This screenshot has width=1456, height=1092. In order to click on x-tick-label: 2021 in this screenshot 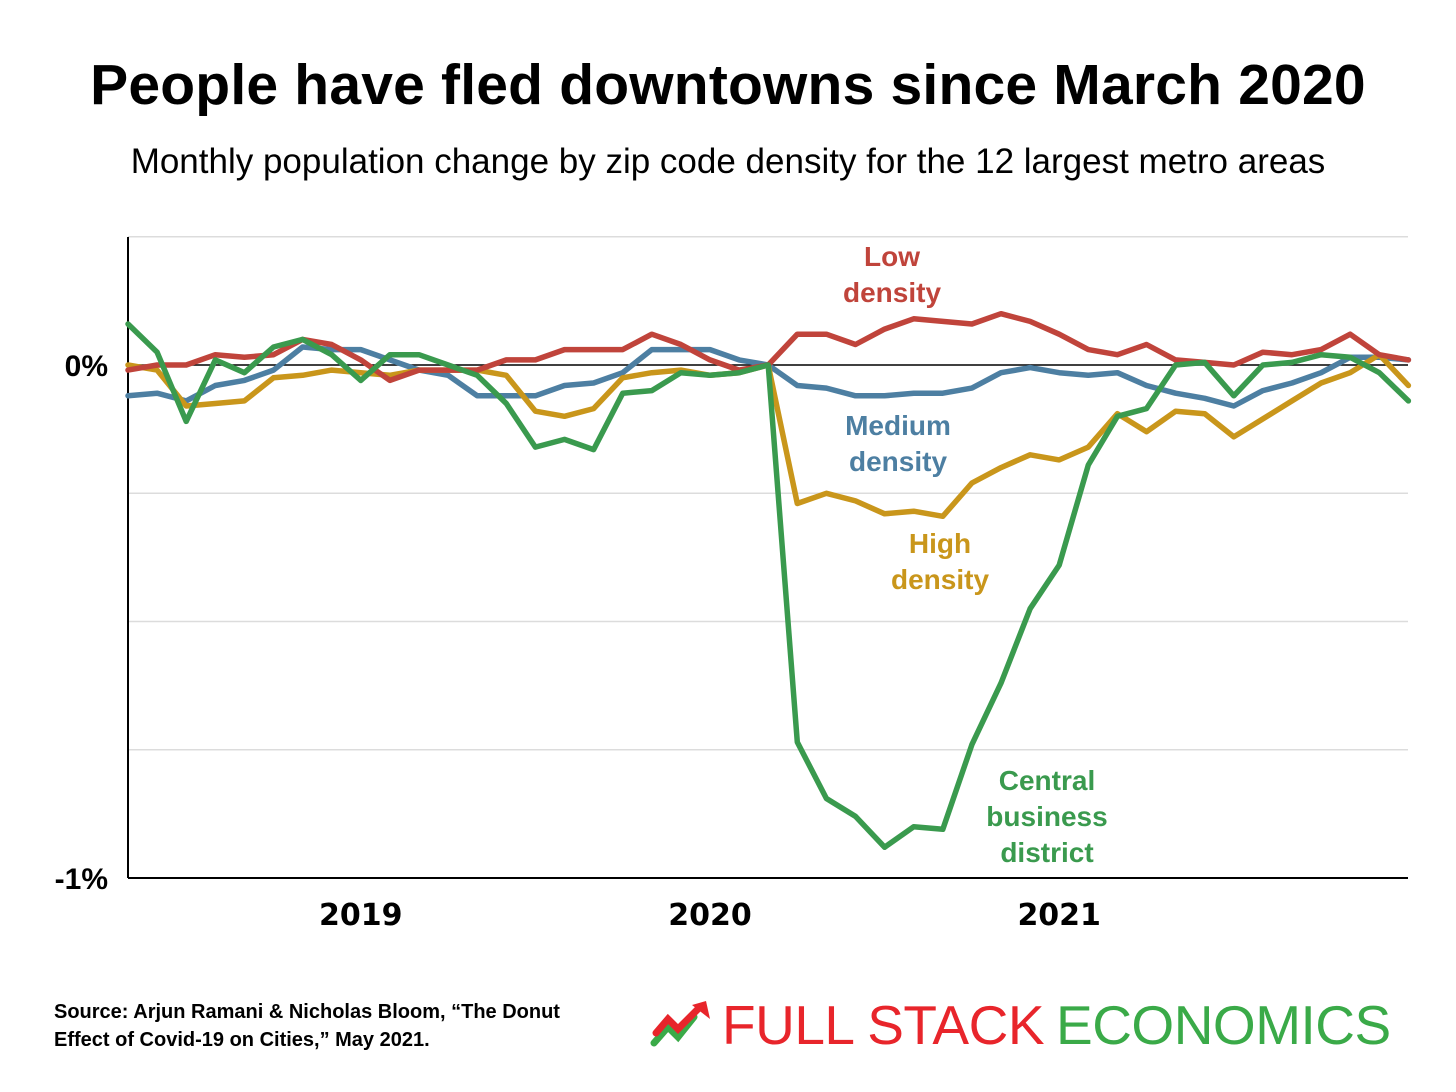, I will do `click(1059, 915)`.